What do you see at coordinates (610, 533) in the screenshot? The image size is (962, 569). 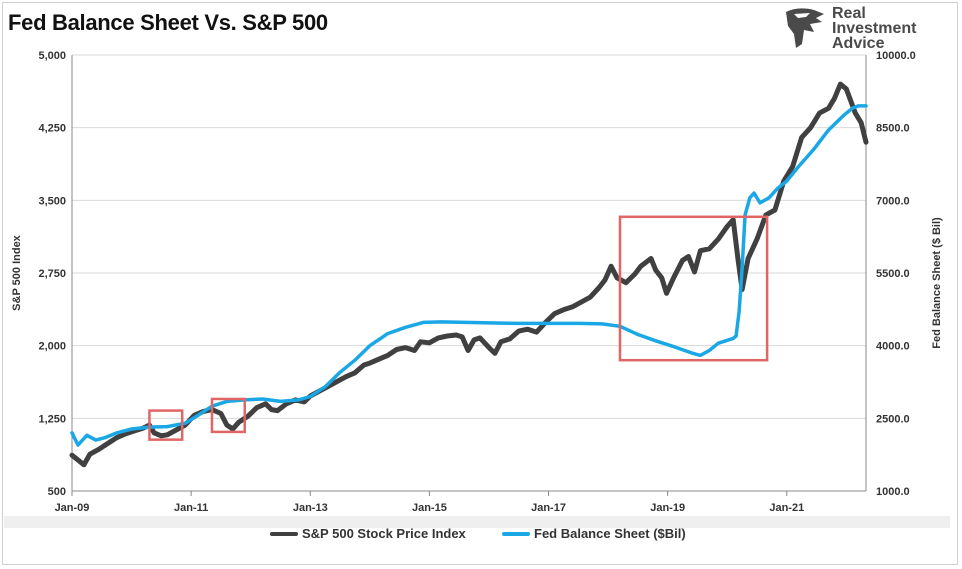 I see `legend-label-fed: Fed Balance Sheet ($Bil)` at bounding box center [610, 533].